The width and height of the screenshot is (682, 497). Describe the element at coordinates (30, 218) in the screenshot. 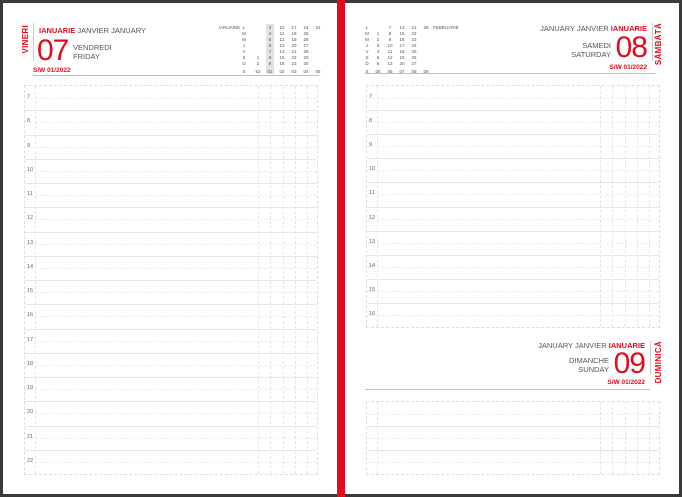

I see `hour-label: 12` at that location.